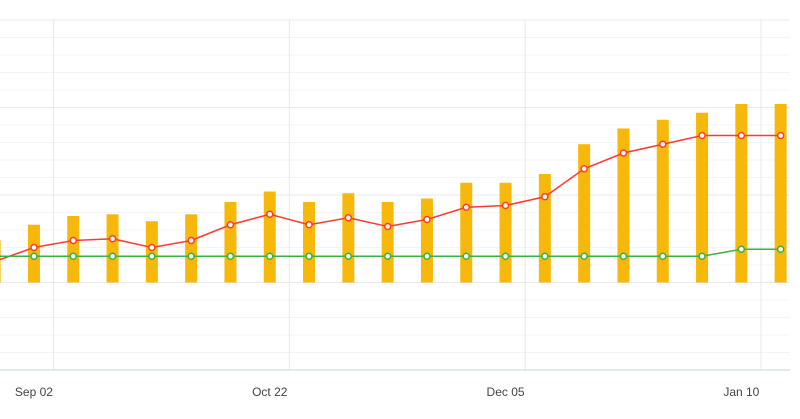 The height and width of the screenshot is (419, 800). I want to click on x-tick-label: Oct 22, so click(270, 392).